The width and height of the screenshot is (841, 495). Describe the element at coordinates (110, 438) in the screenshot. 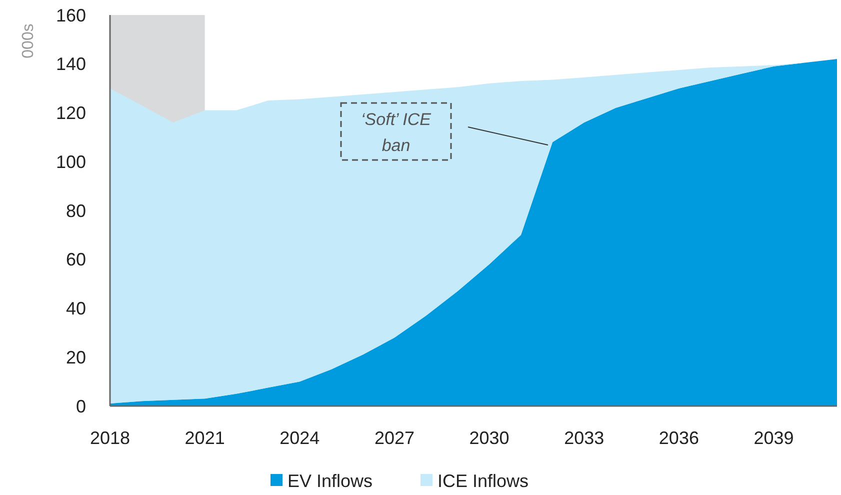

I see `x-tick-label: 2018` at that location.